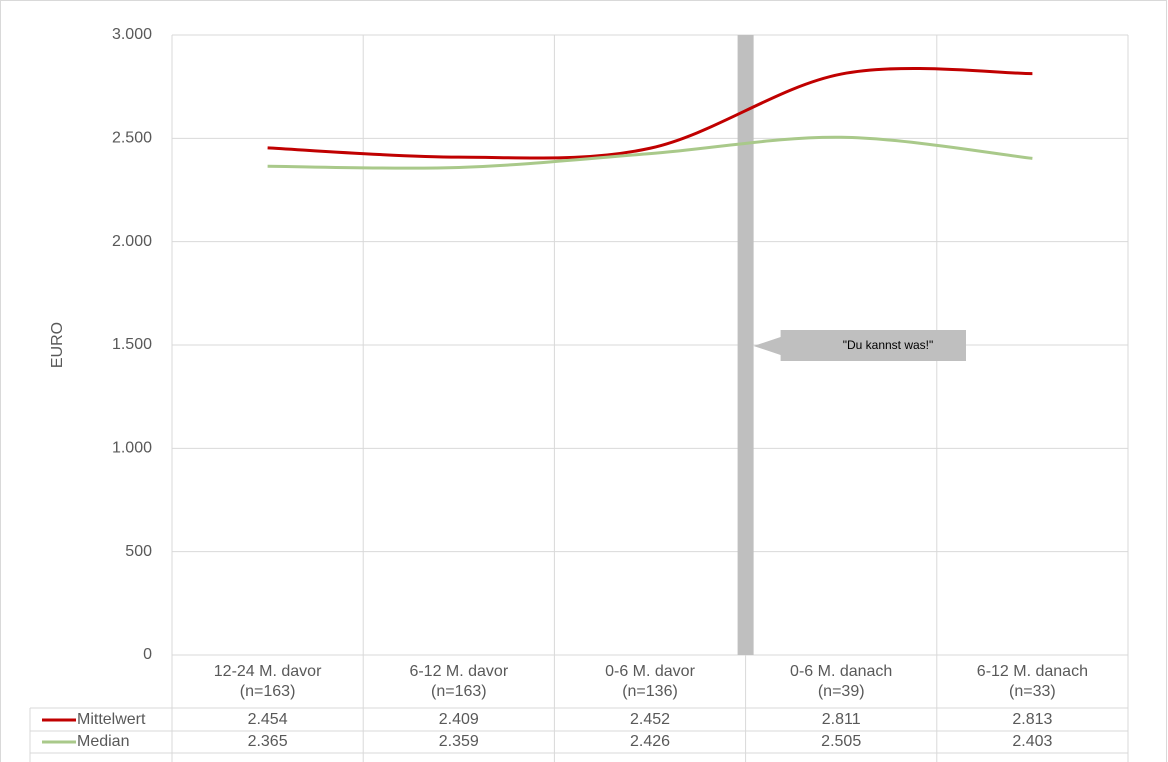 This screenshot has height=762, width=1168. Describe the element at coordinates (841, 719) in the screenshot. I see `table-value: 2.811` at that location.